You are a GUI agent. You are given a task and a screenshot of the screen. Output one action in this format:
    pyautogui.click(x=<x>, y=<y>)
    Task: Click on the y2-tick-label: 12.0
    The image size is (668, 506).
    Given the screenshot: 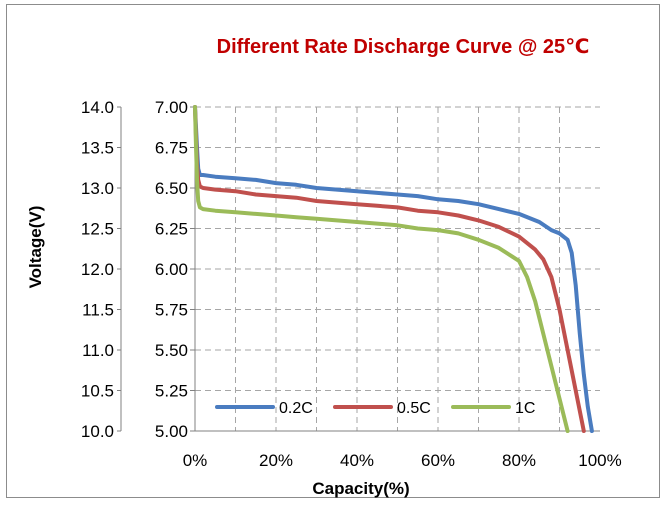 What is the action you would take?
    pyautogui.click(x=97, y=269)
    